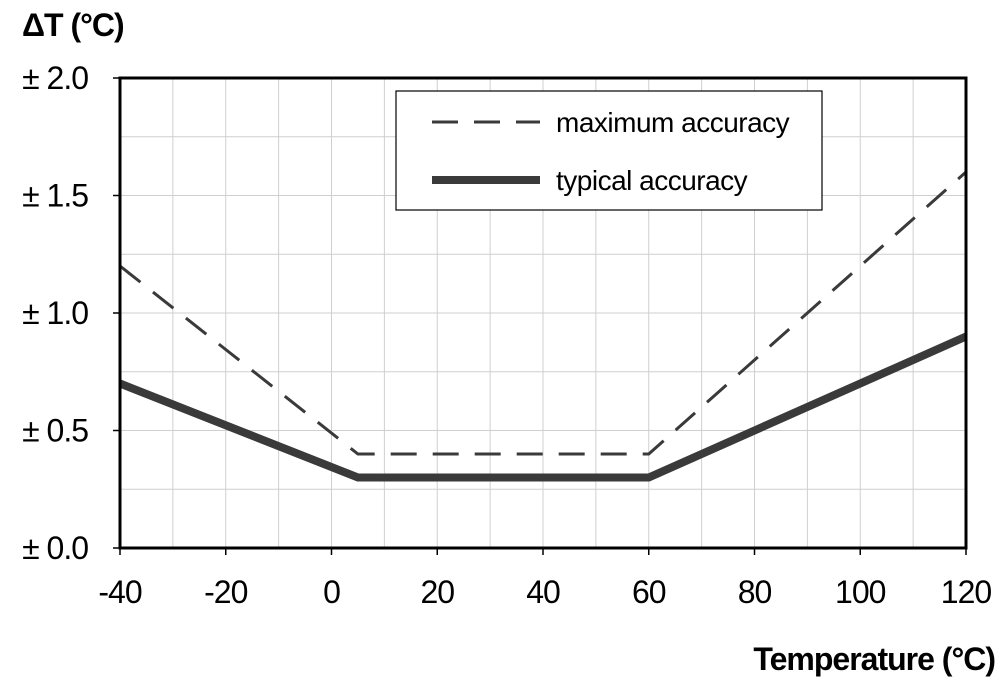  Describe the element at coordinates (755, 592) in the screenshot. I see `x-tick-label: 80` at that location.